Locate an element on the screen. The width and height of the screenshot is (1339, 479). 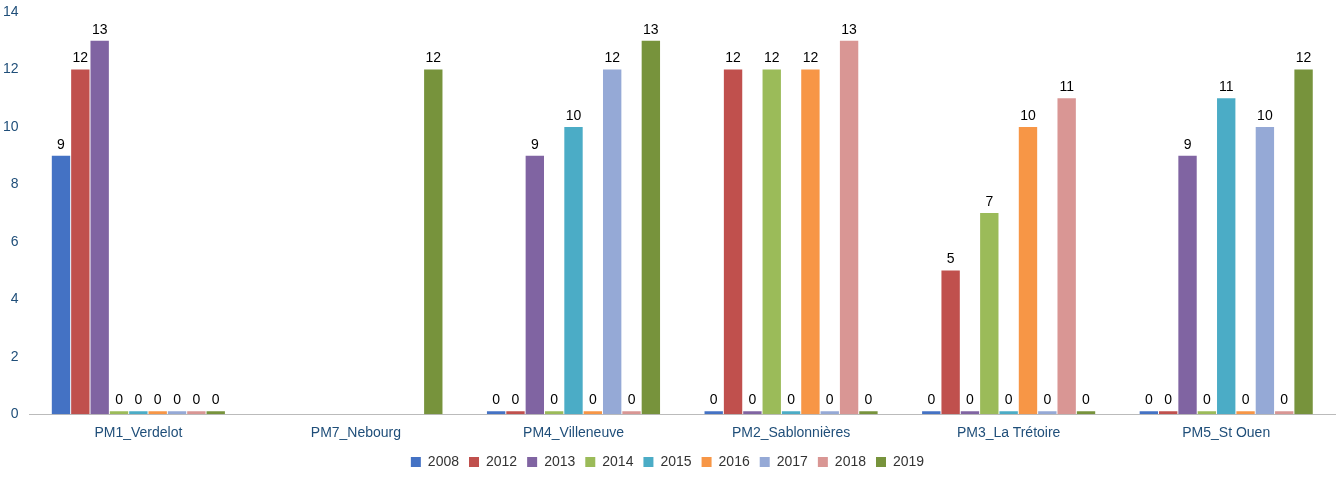
y-tick-label: 0 is located at coordinates (14, 413).